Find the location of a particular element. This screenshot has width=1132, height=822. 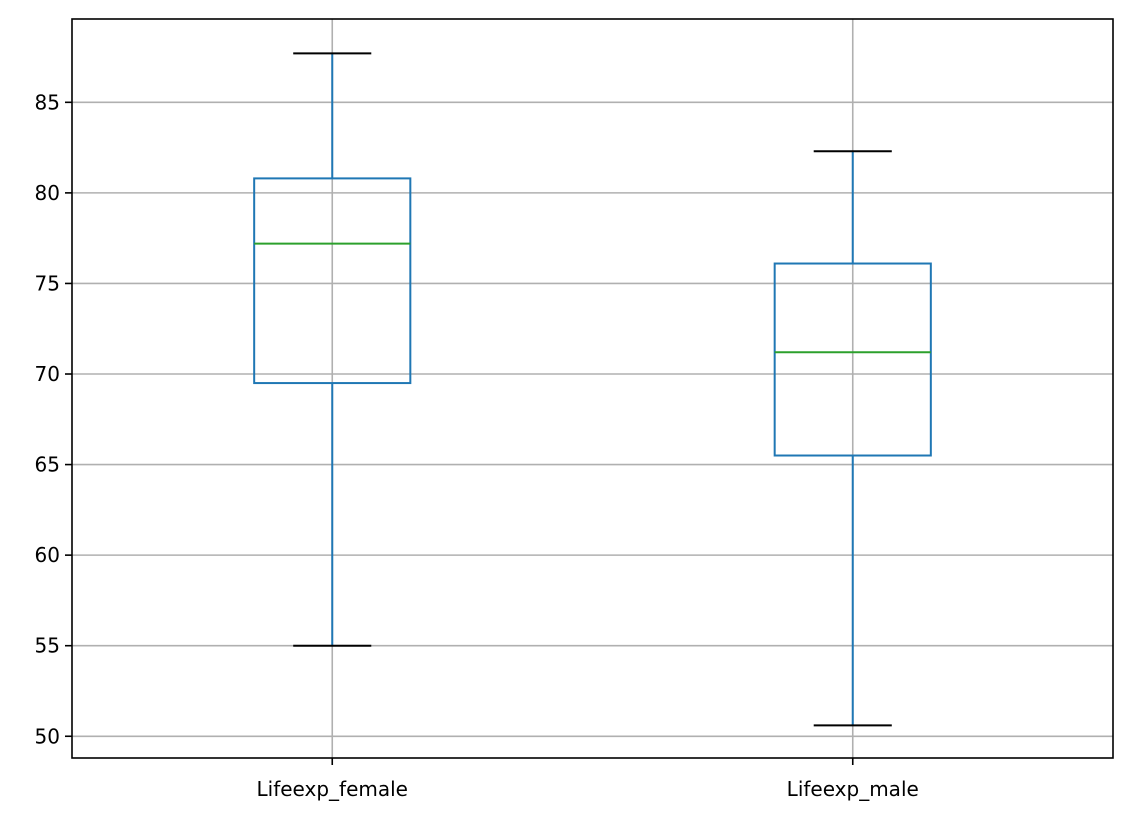

y-tick-label: 70 is located at coordinates (47, 374).